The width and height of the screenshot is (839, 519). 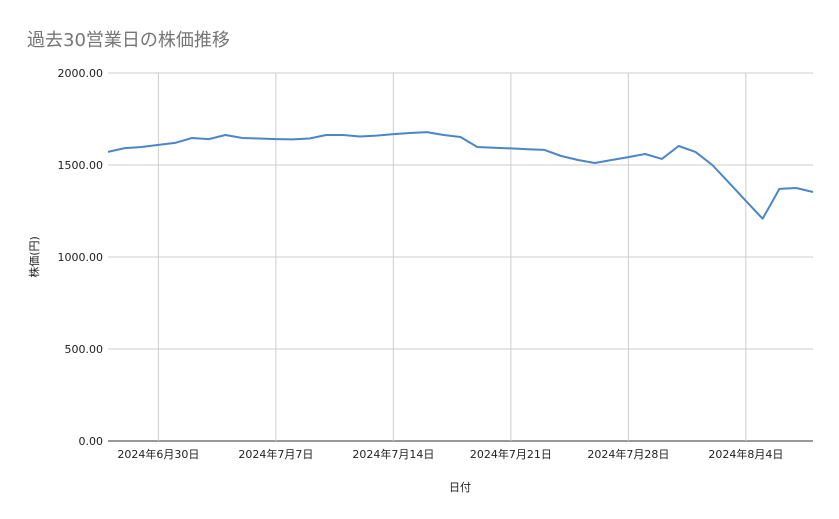 I want to click on y-tick-label: 1000.00, so click(x=81, y=257).